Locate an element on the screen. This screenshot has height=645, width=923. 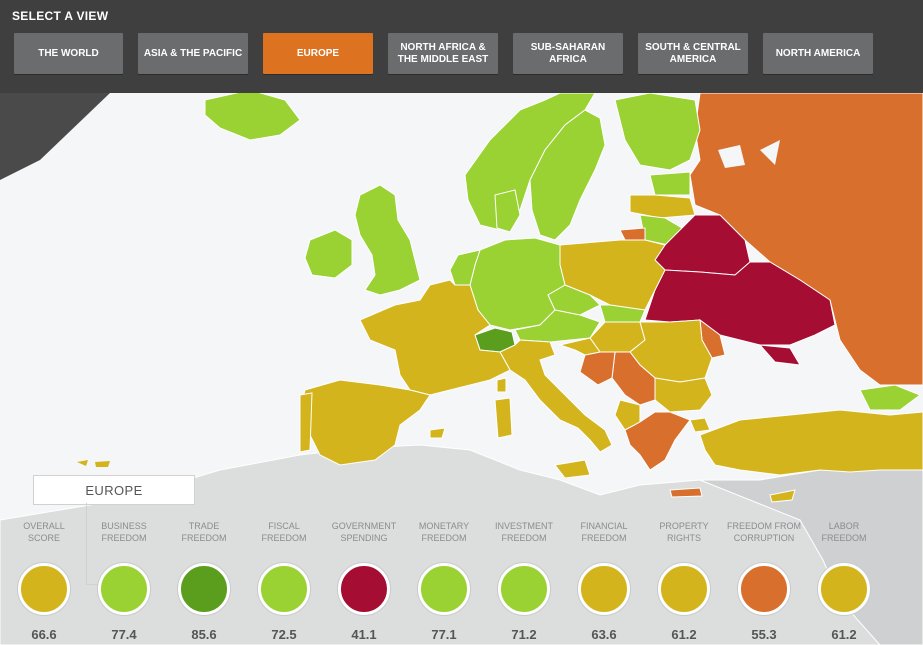
indicator-label: GOVERNMENT SPENDING is located at coordinates (364, 532).